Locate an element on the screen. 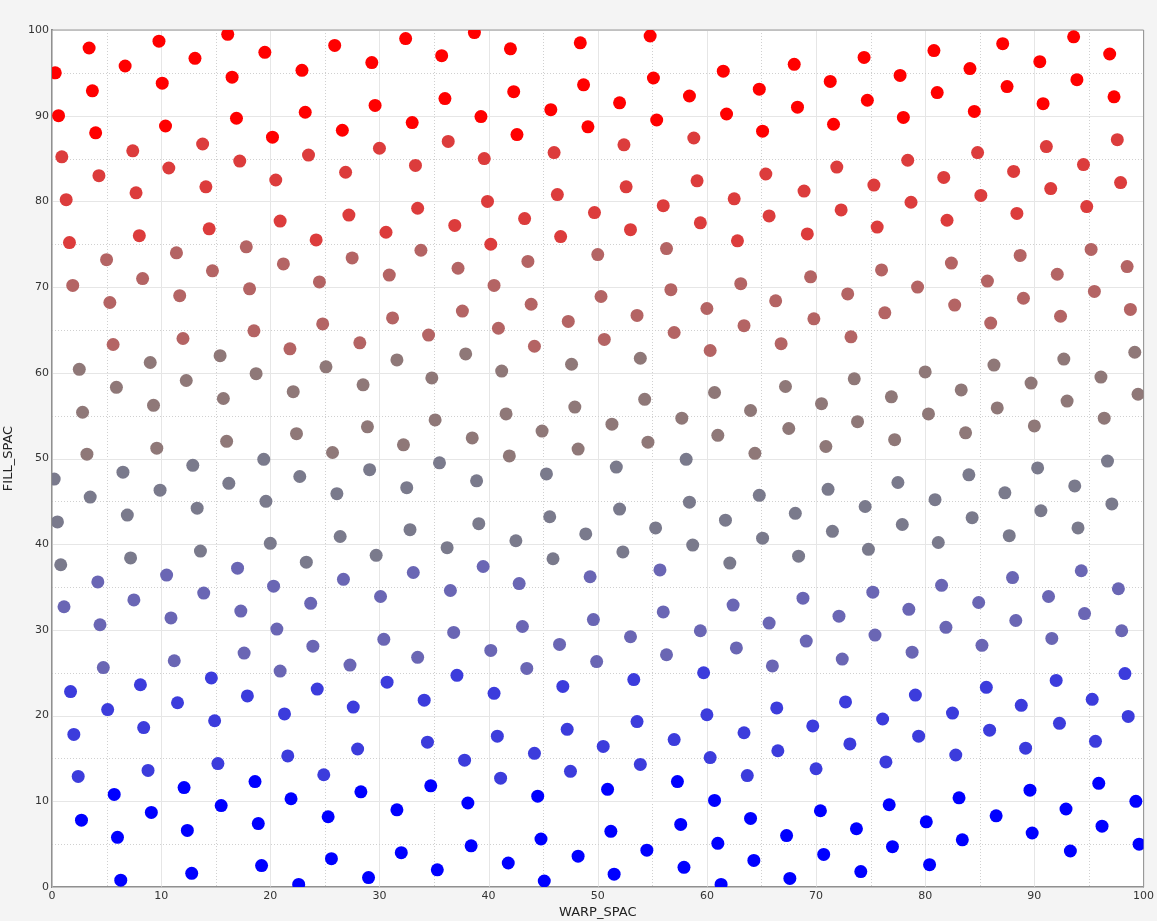  y-tick-label: 100 is located at coordinates (38, 29).